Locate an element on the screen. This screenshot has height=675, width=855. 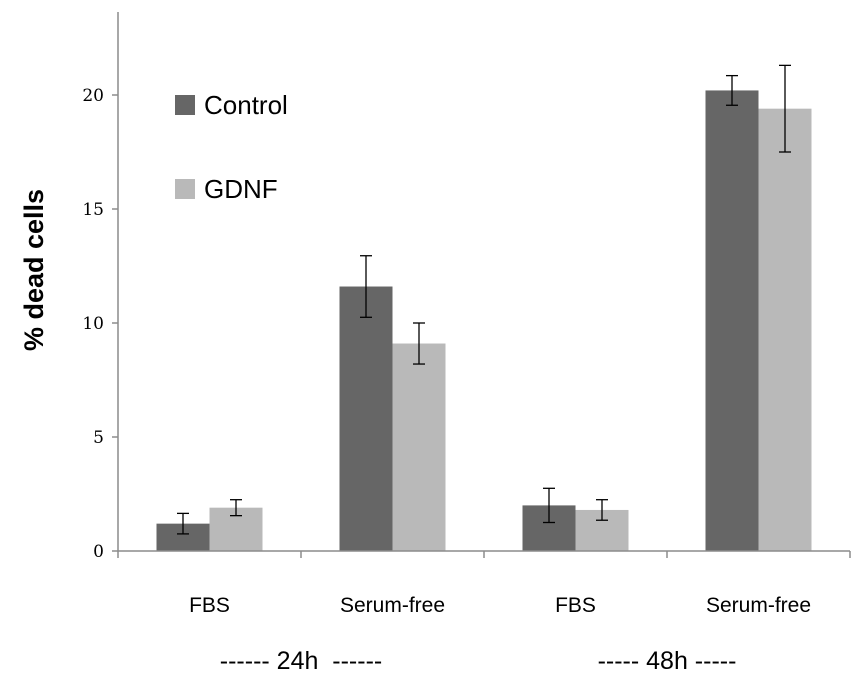
group-labels: ------ 24h ------ ----- 48h ----- is located at coordinates (478, 661).